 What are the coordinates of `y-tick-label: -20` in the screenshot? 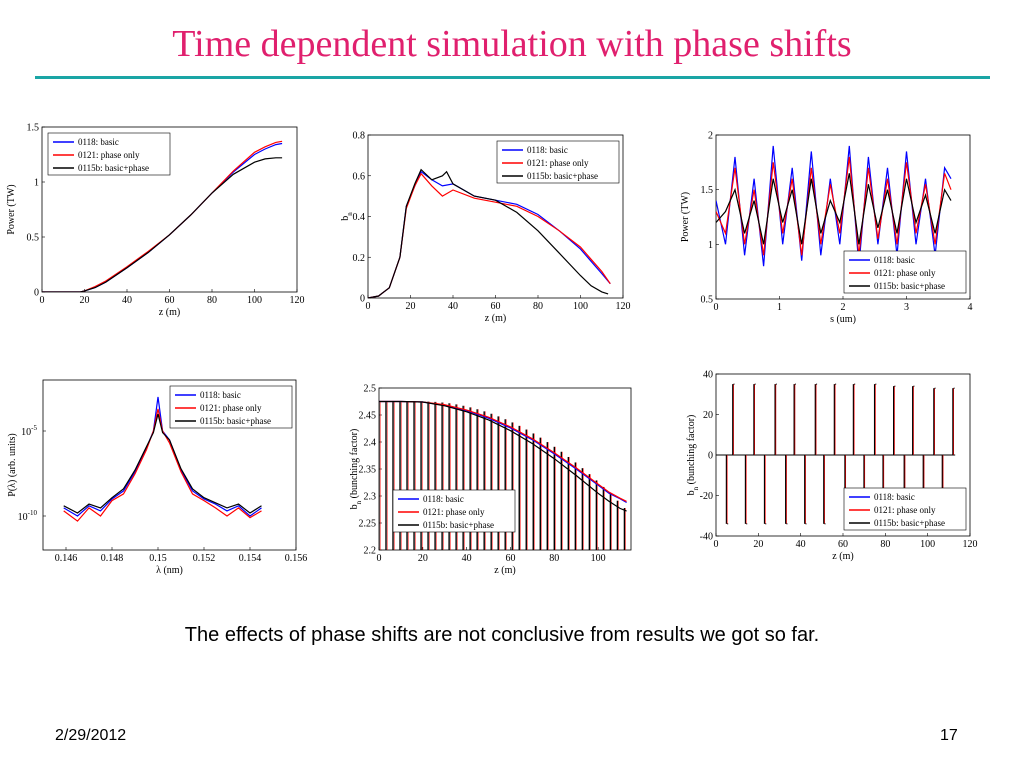 It's located at (706, 496).